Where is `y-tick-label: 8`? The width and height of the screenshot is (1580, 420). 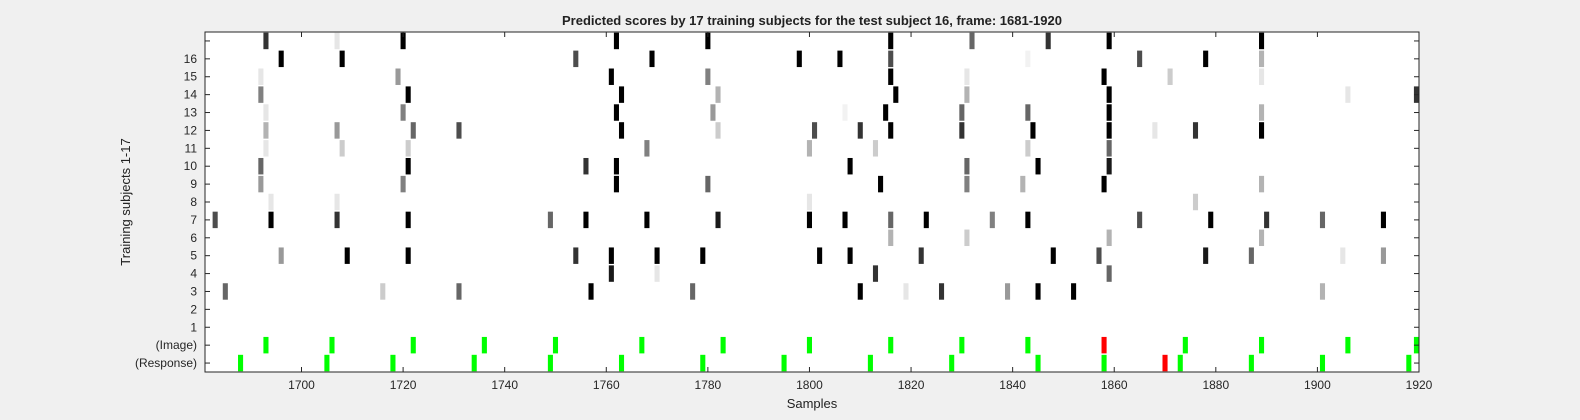 y-tick-label: 8 is located at coordinates (193, 202).